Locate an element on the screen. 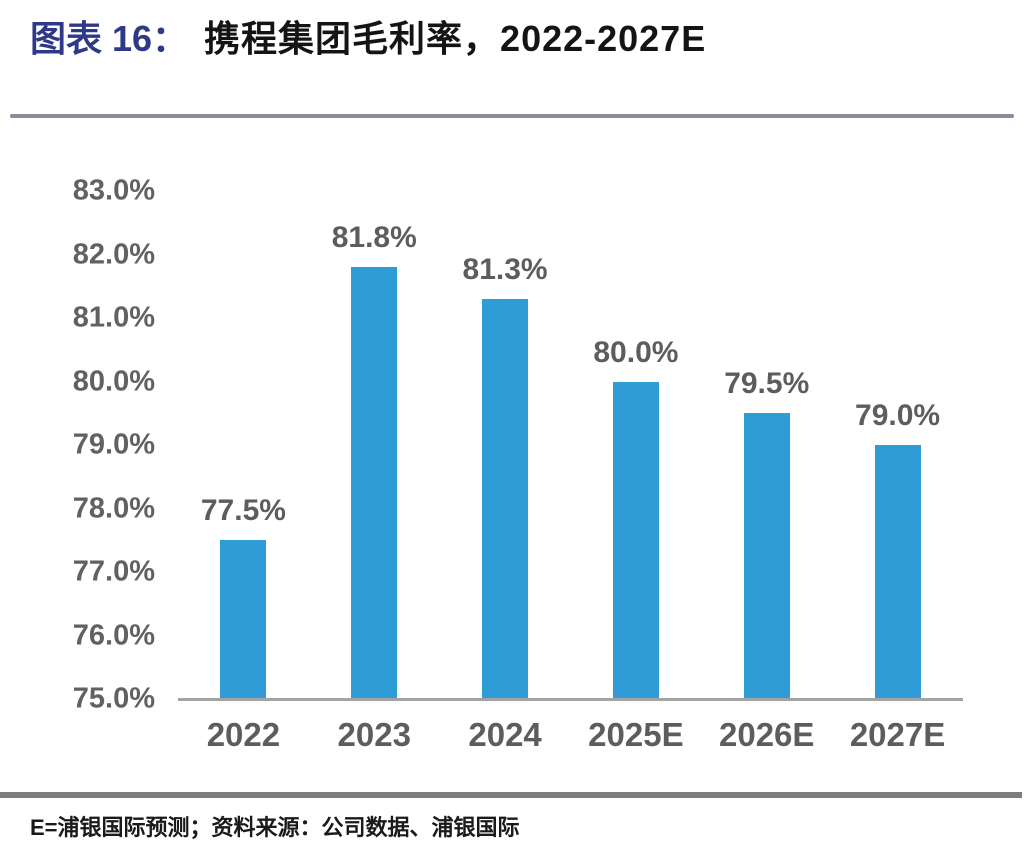  y-tick-label: 83.0% is located at coordinates (113, 190).